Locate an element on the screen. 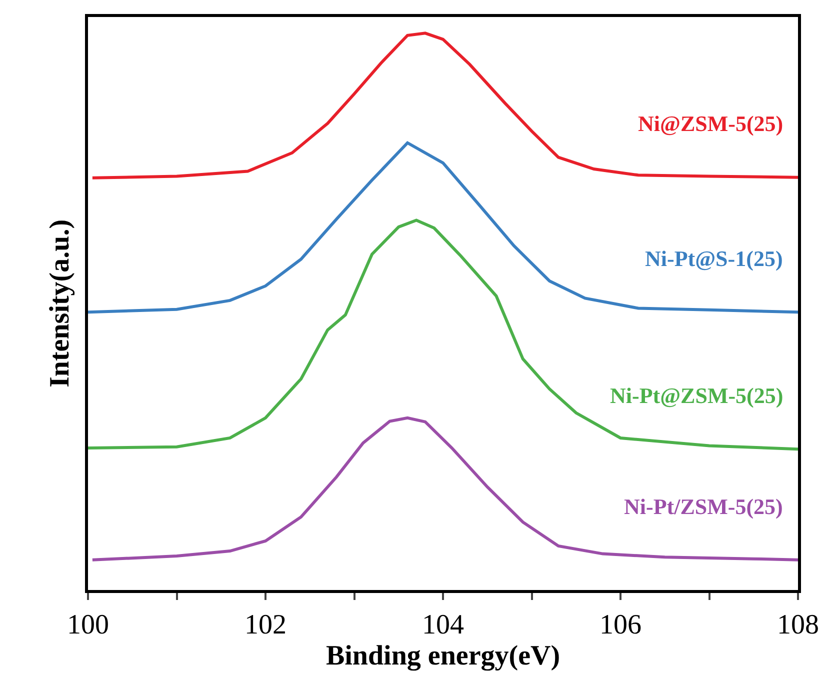 Image resolution: width=831 pixels, height=675 pixels. x-tick-label: 104 is located at coordinates (443, 625).